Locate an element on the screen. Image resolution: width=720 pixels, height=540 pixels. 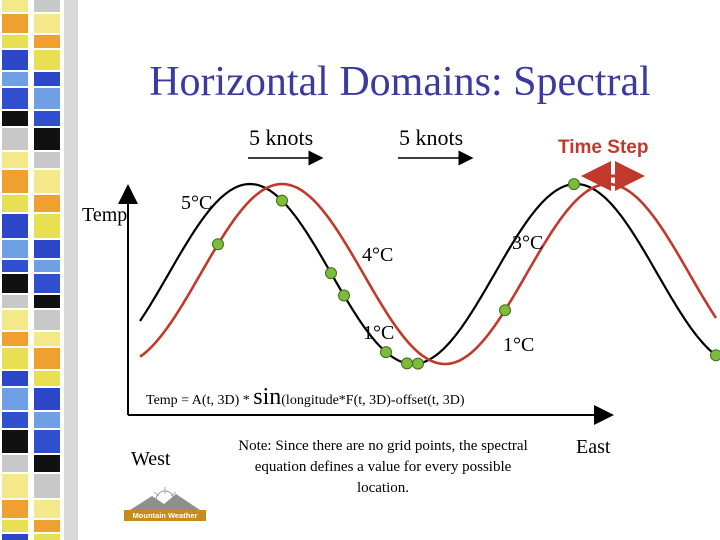
decorative-left-strip is located at coordinates (40, 270).